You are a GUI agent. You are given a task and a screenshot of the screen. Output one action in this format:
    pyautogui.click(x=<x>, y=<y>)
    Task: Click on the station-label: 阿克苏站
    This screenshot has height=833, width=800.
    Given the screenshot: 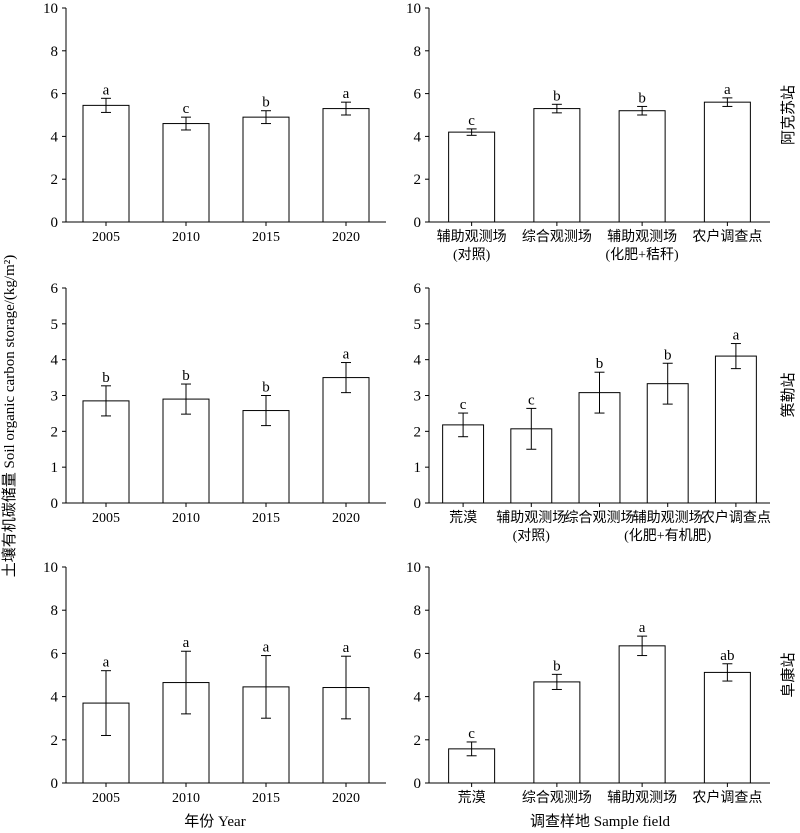 What is the action you would take?
    pyautogui.click(x=788, y=115)
    